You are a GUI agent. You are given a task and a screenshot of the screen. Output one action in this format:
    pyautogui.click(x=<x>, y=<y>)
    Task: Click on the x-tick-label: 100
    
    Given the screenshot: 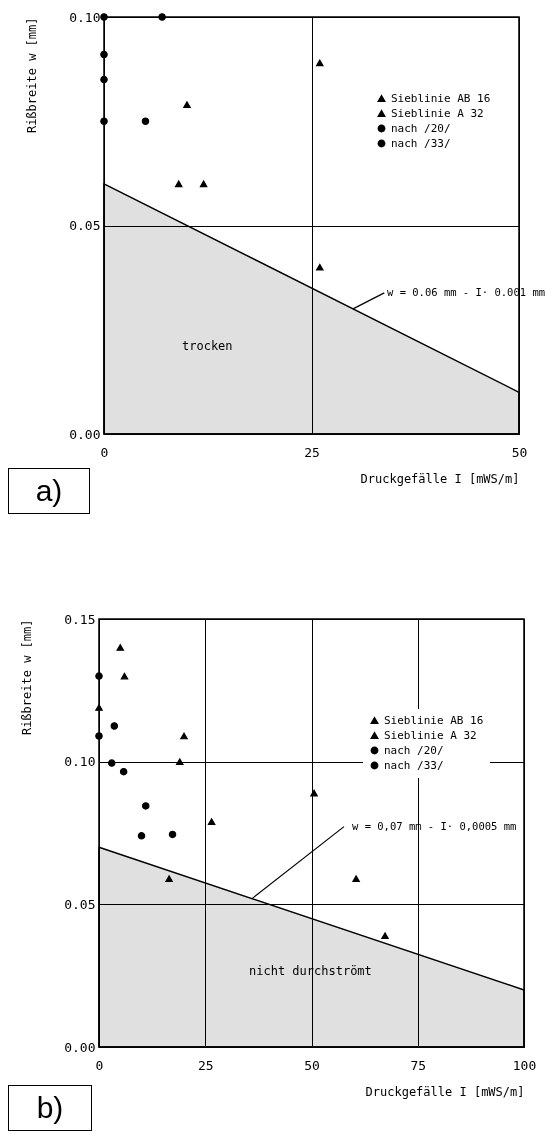 What is the action you would take?
    pyautogui.click(x=524, y=1065)
    